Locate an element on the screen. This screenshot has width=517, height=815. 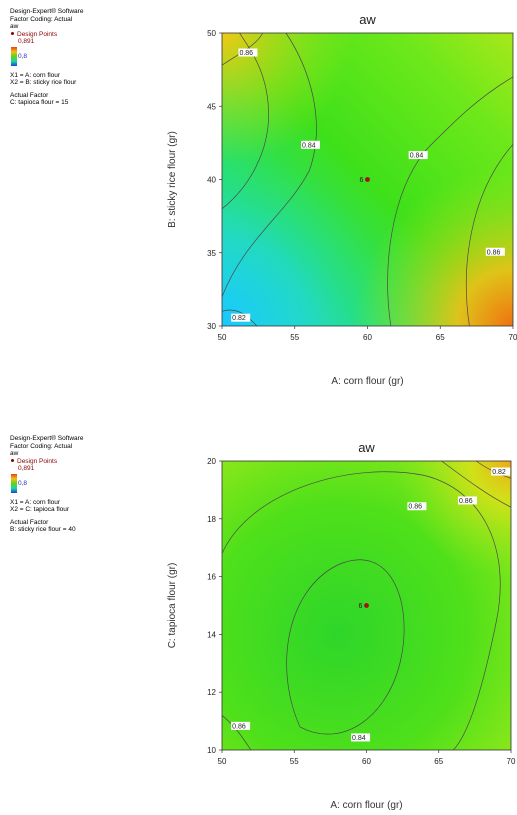
y-axis-label: B: sticky rice flour (gr) is located at coordinates (172, 179).